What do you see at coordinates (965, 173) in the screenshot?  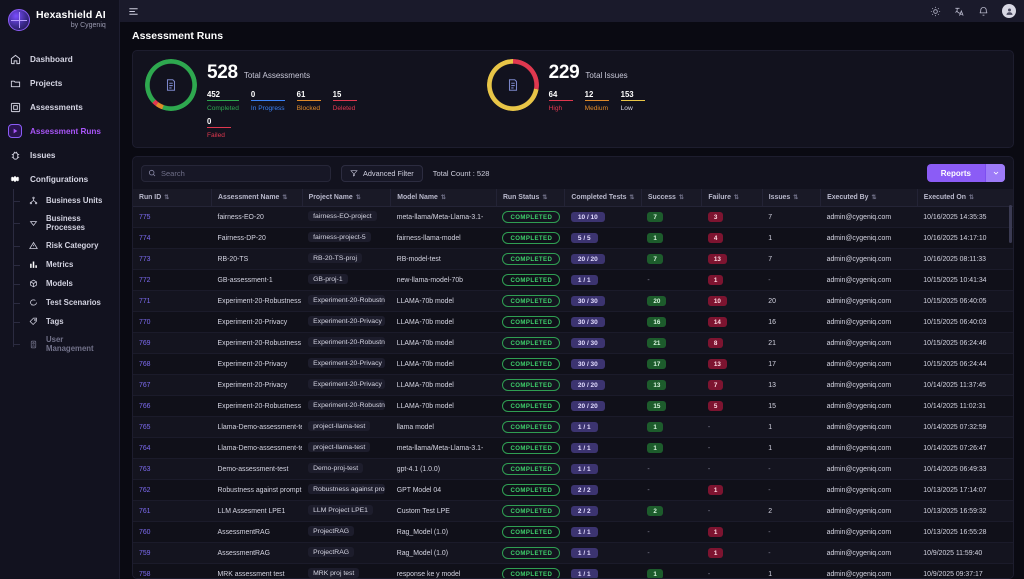 I see `reports-button: Reports` at bounding box center [965, 173].